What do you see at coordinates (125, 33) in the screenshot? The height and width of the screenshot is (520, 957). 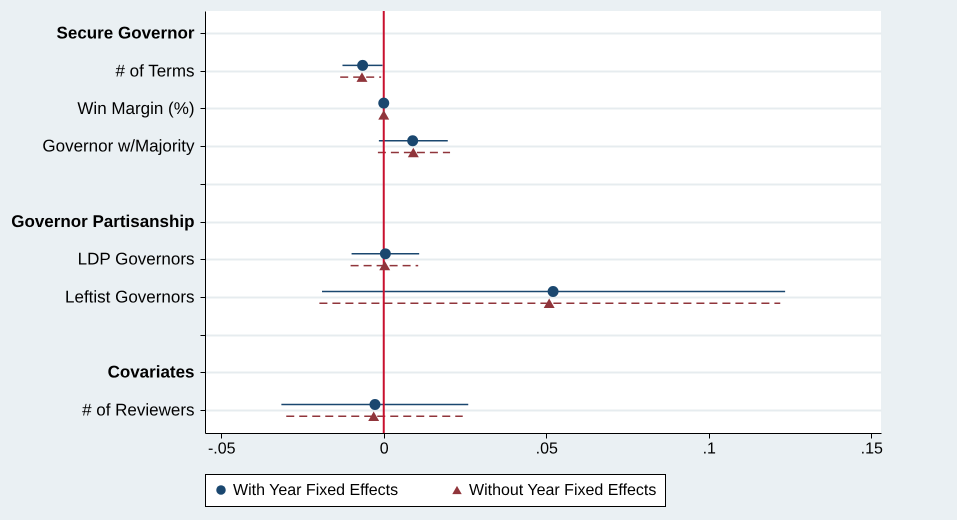 I see `y-tick-label: Secure Governor` at bounding box center [125, 33].